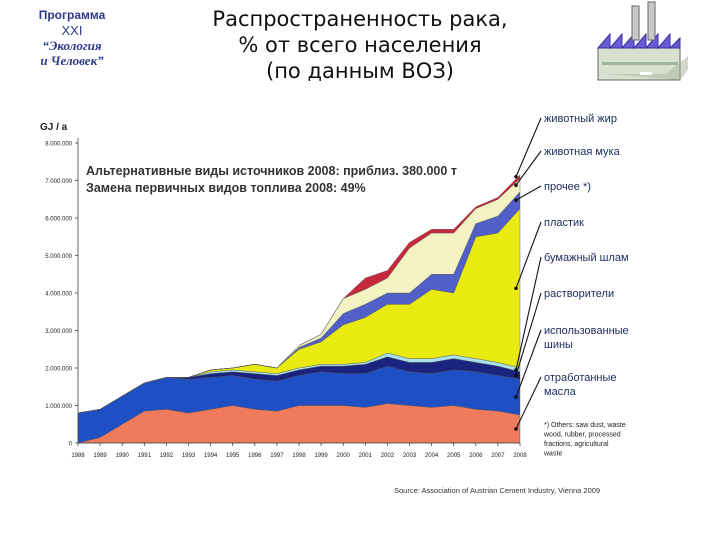 Image resolution: width=720 pixels, height=540 pixels. What do you see at coordinates (233, 456) in the screenshot?
I see `x-tick-label: 1995` at bounding box center [233, 456].